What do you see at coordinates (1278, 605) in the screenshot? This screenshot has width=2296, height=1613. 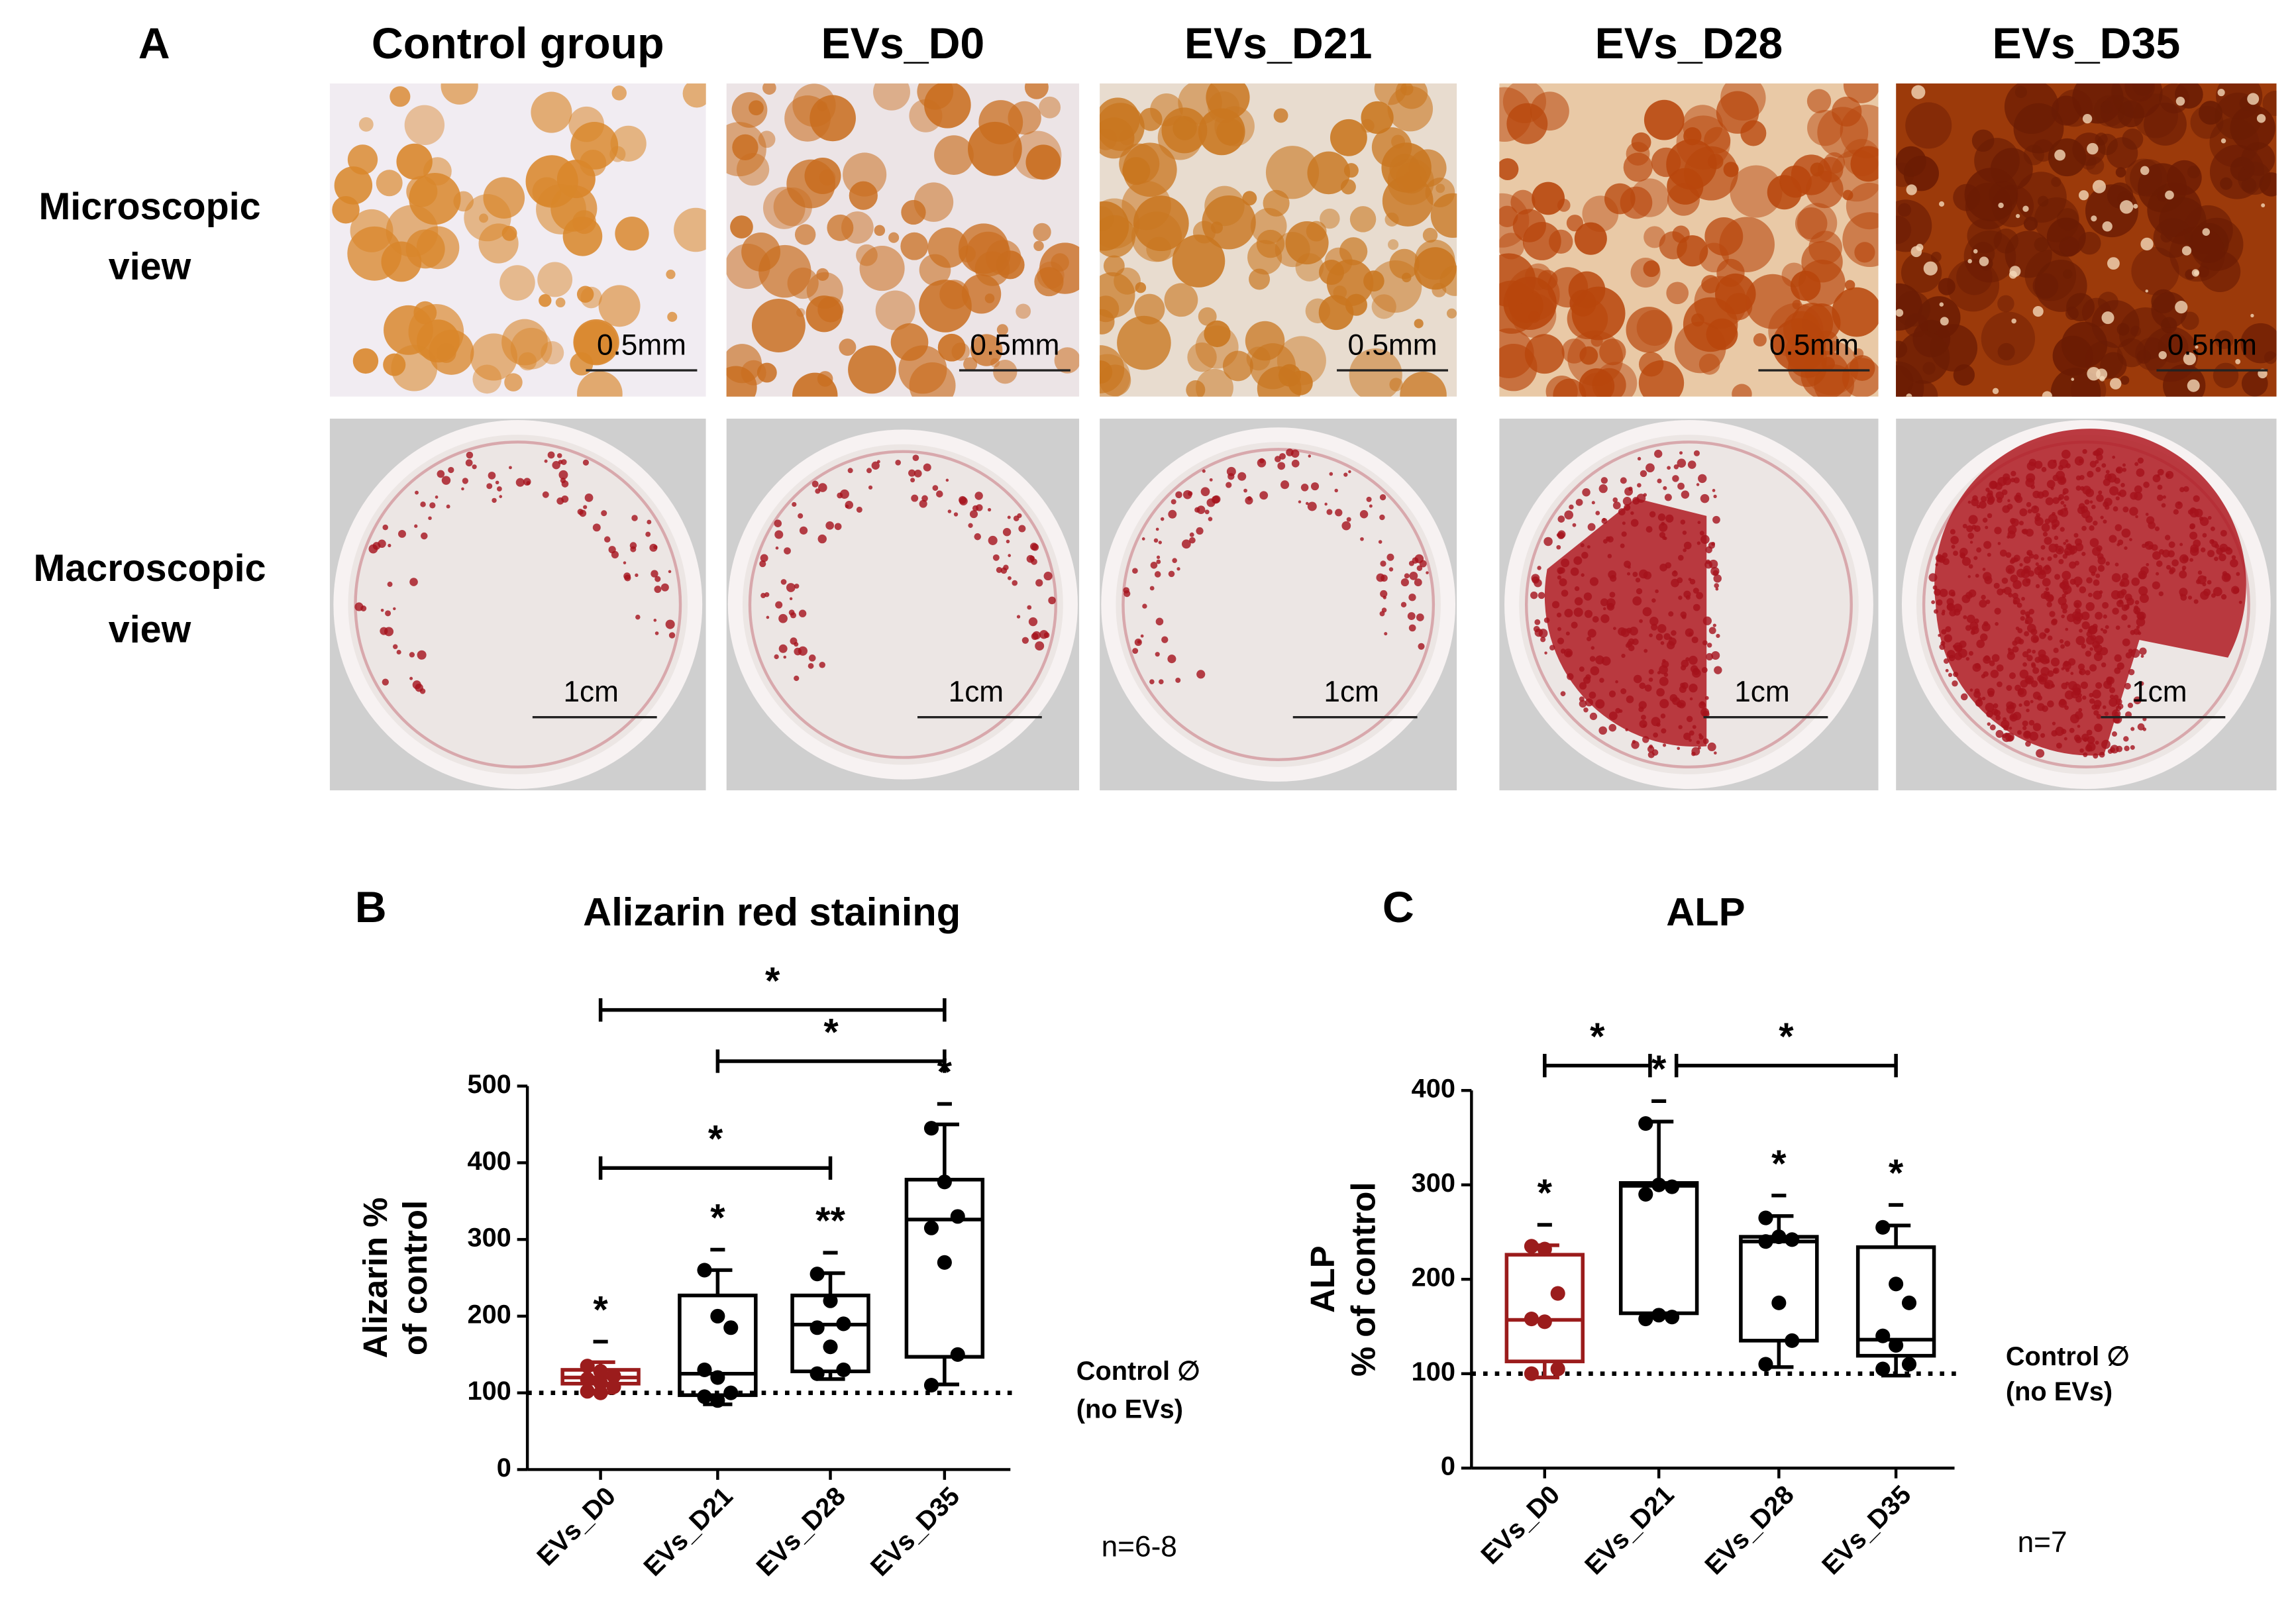 I see `dish-edge` at bounding box center [1278, 605].